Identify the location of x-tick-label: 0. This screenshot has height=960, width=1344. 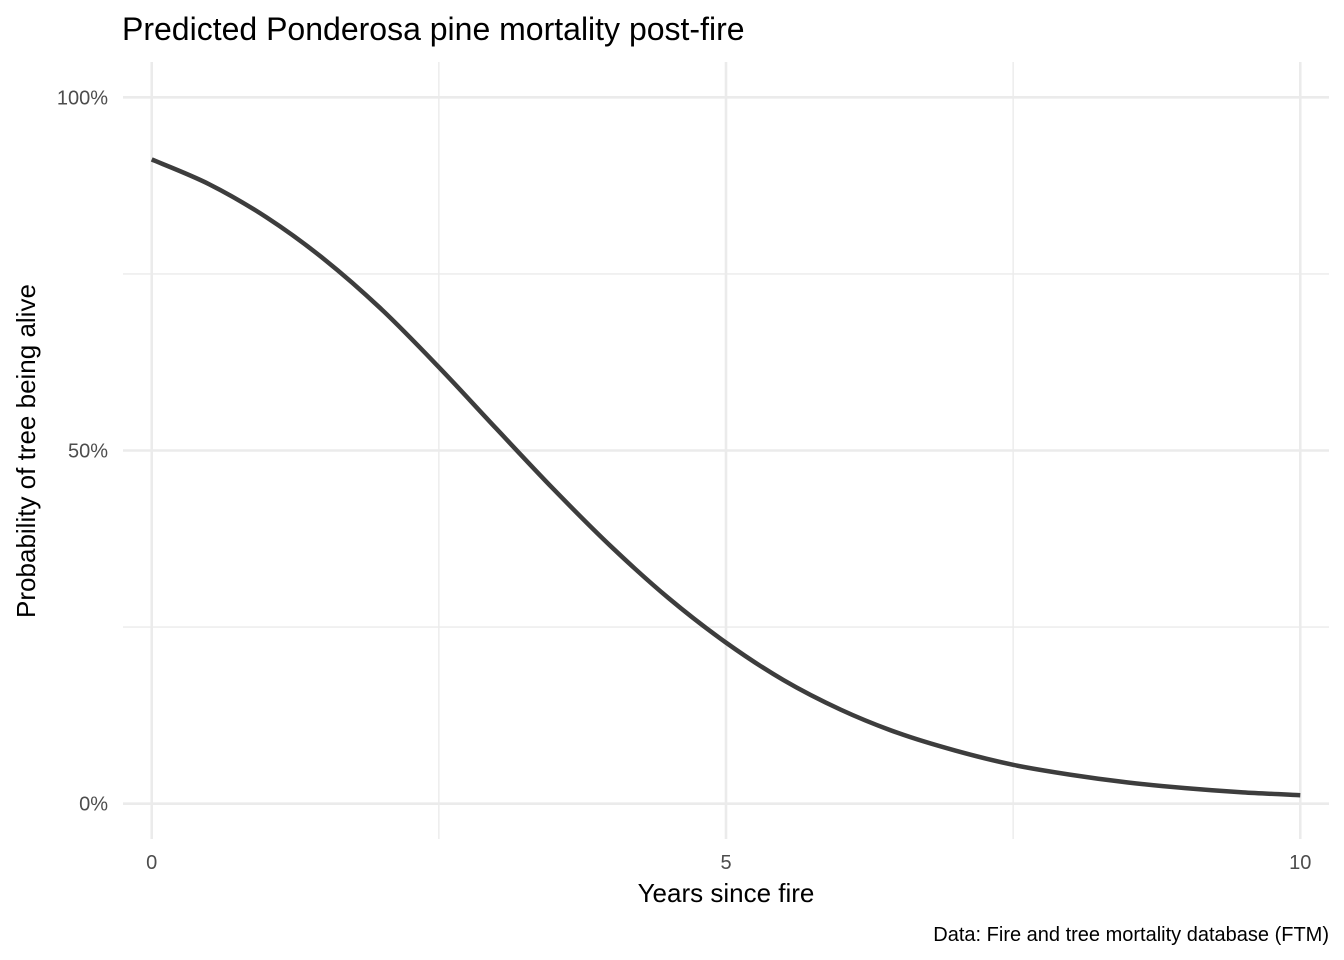
(151, 863).